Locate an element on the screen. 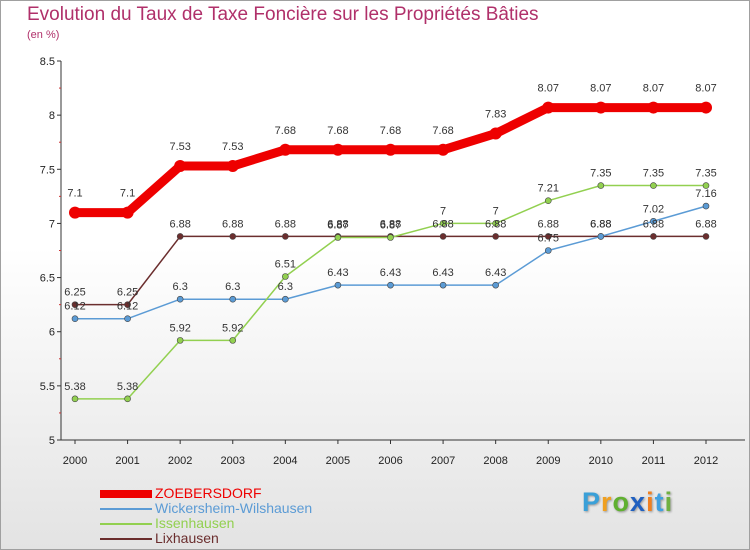 Image resolution: width=750 pixels, height=550 pixels. y-tick-label: 5.5 is located at coordinates (47, 387).